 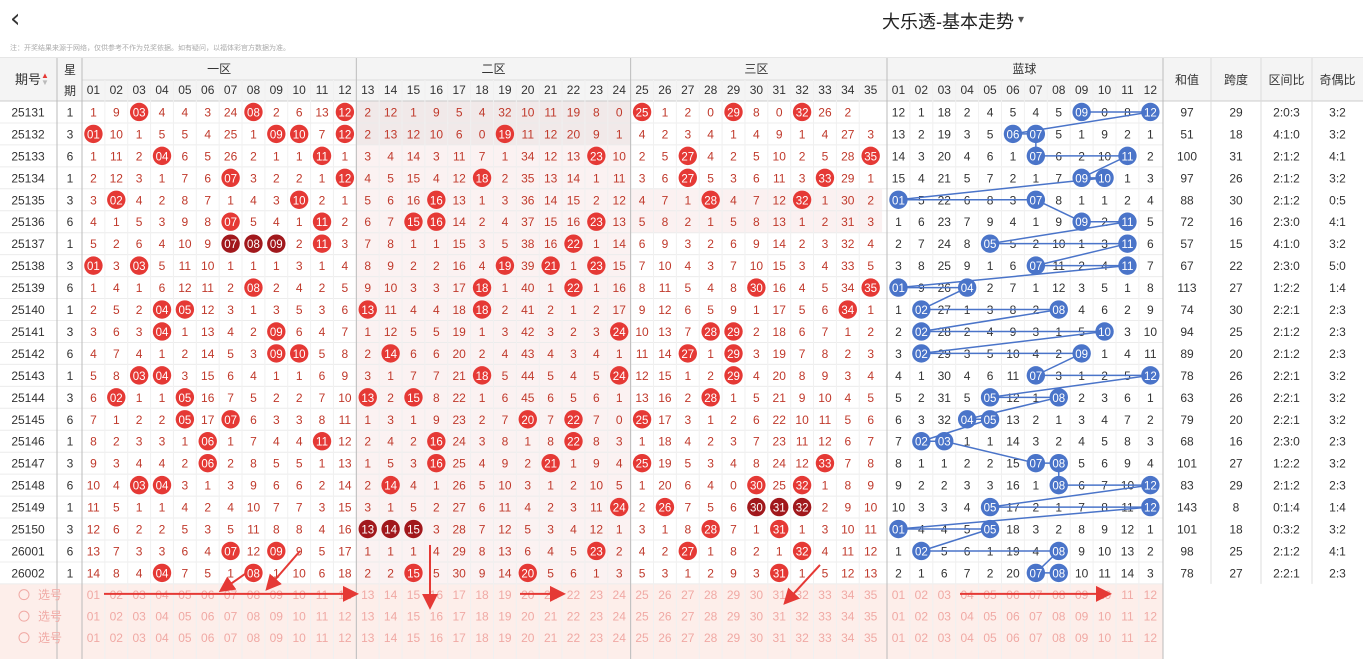 What do you see at coordinates (15, 19) in the screenshot?
I see `chevron-left-icon: ‹` at bounding box center [15, 19].